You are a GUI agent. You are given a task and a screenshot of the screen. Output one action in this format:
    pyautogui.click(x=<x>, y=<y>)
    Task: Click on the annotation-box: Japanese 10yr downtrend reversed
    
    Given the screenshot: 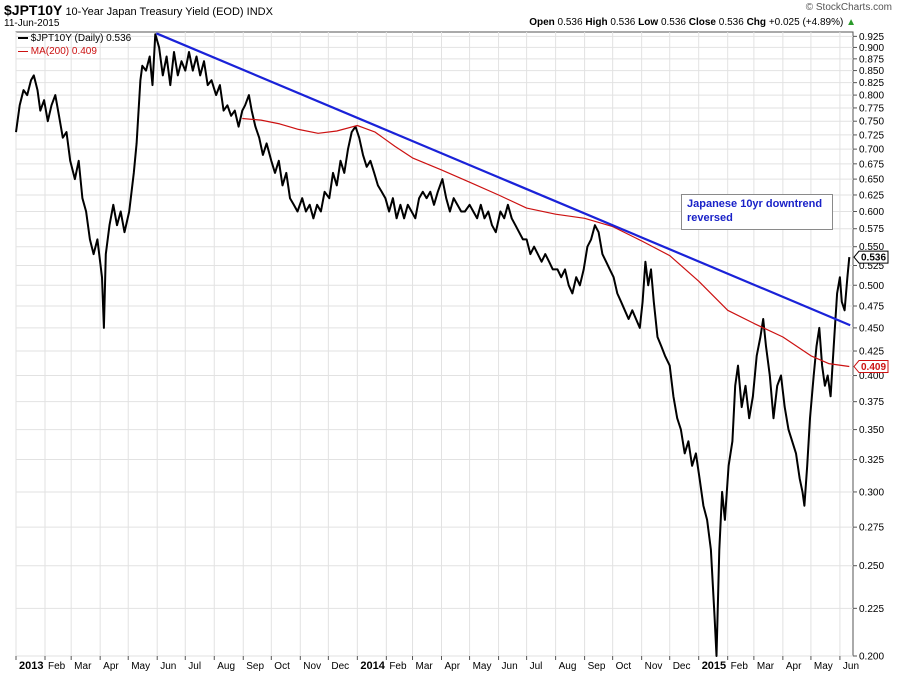 What is the action you would take?
    pyautogui.click(x=757, y=212)
    